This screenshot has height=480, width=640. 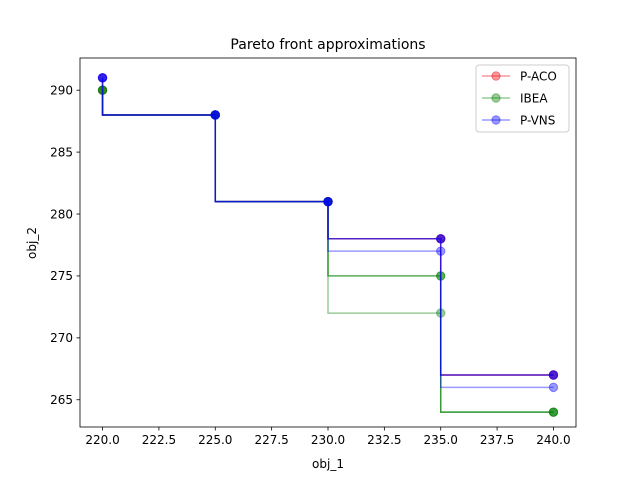 What do you see at coordinates (61, 214) in the screenshot?
I see `y-tick-label: 280` at bounding box center [61, 214].